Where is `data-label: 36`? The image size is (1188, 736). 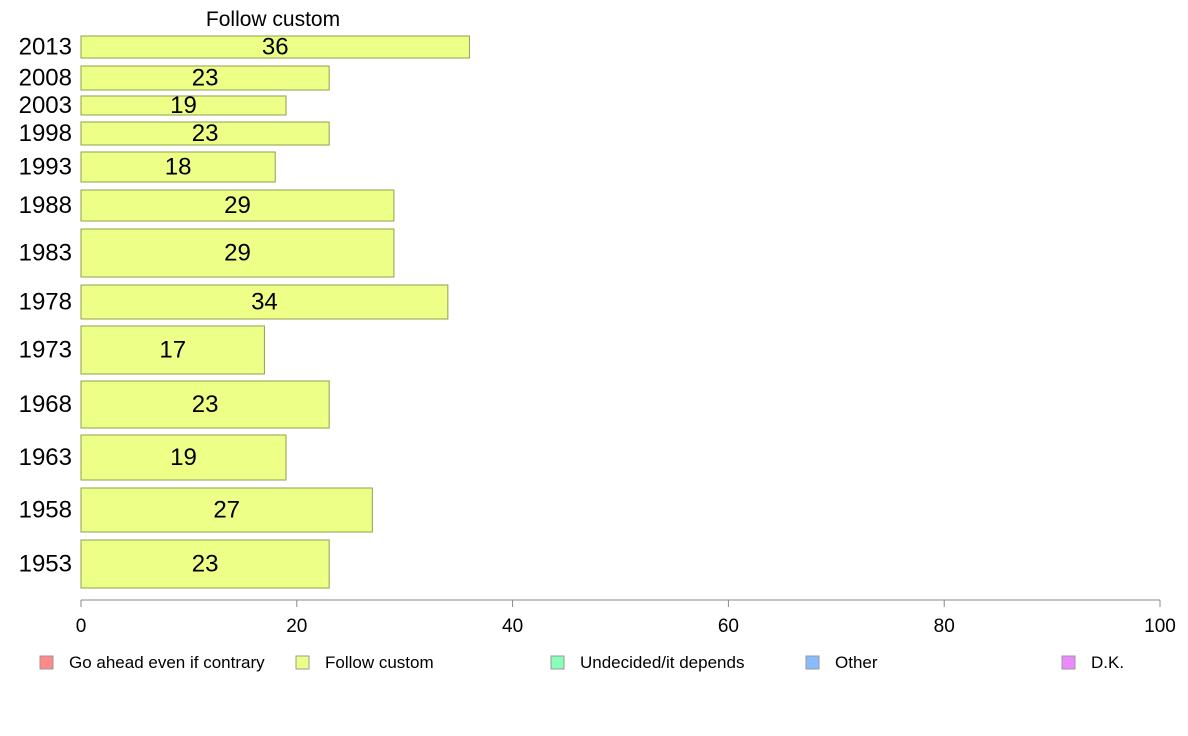 data-label: 36 is located at coordinates (275, 47).